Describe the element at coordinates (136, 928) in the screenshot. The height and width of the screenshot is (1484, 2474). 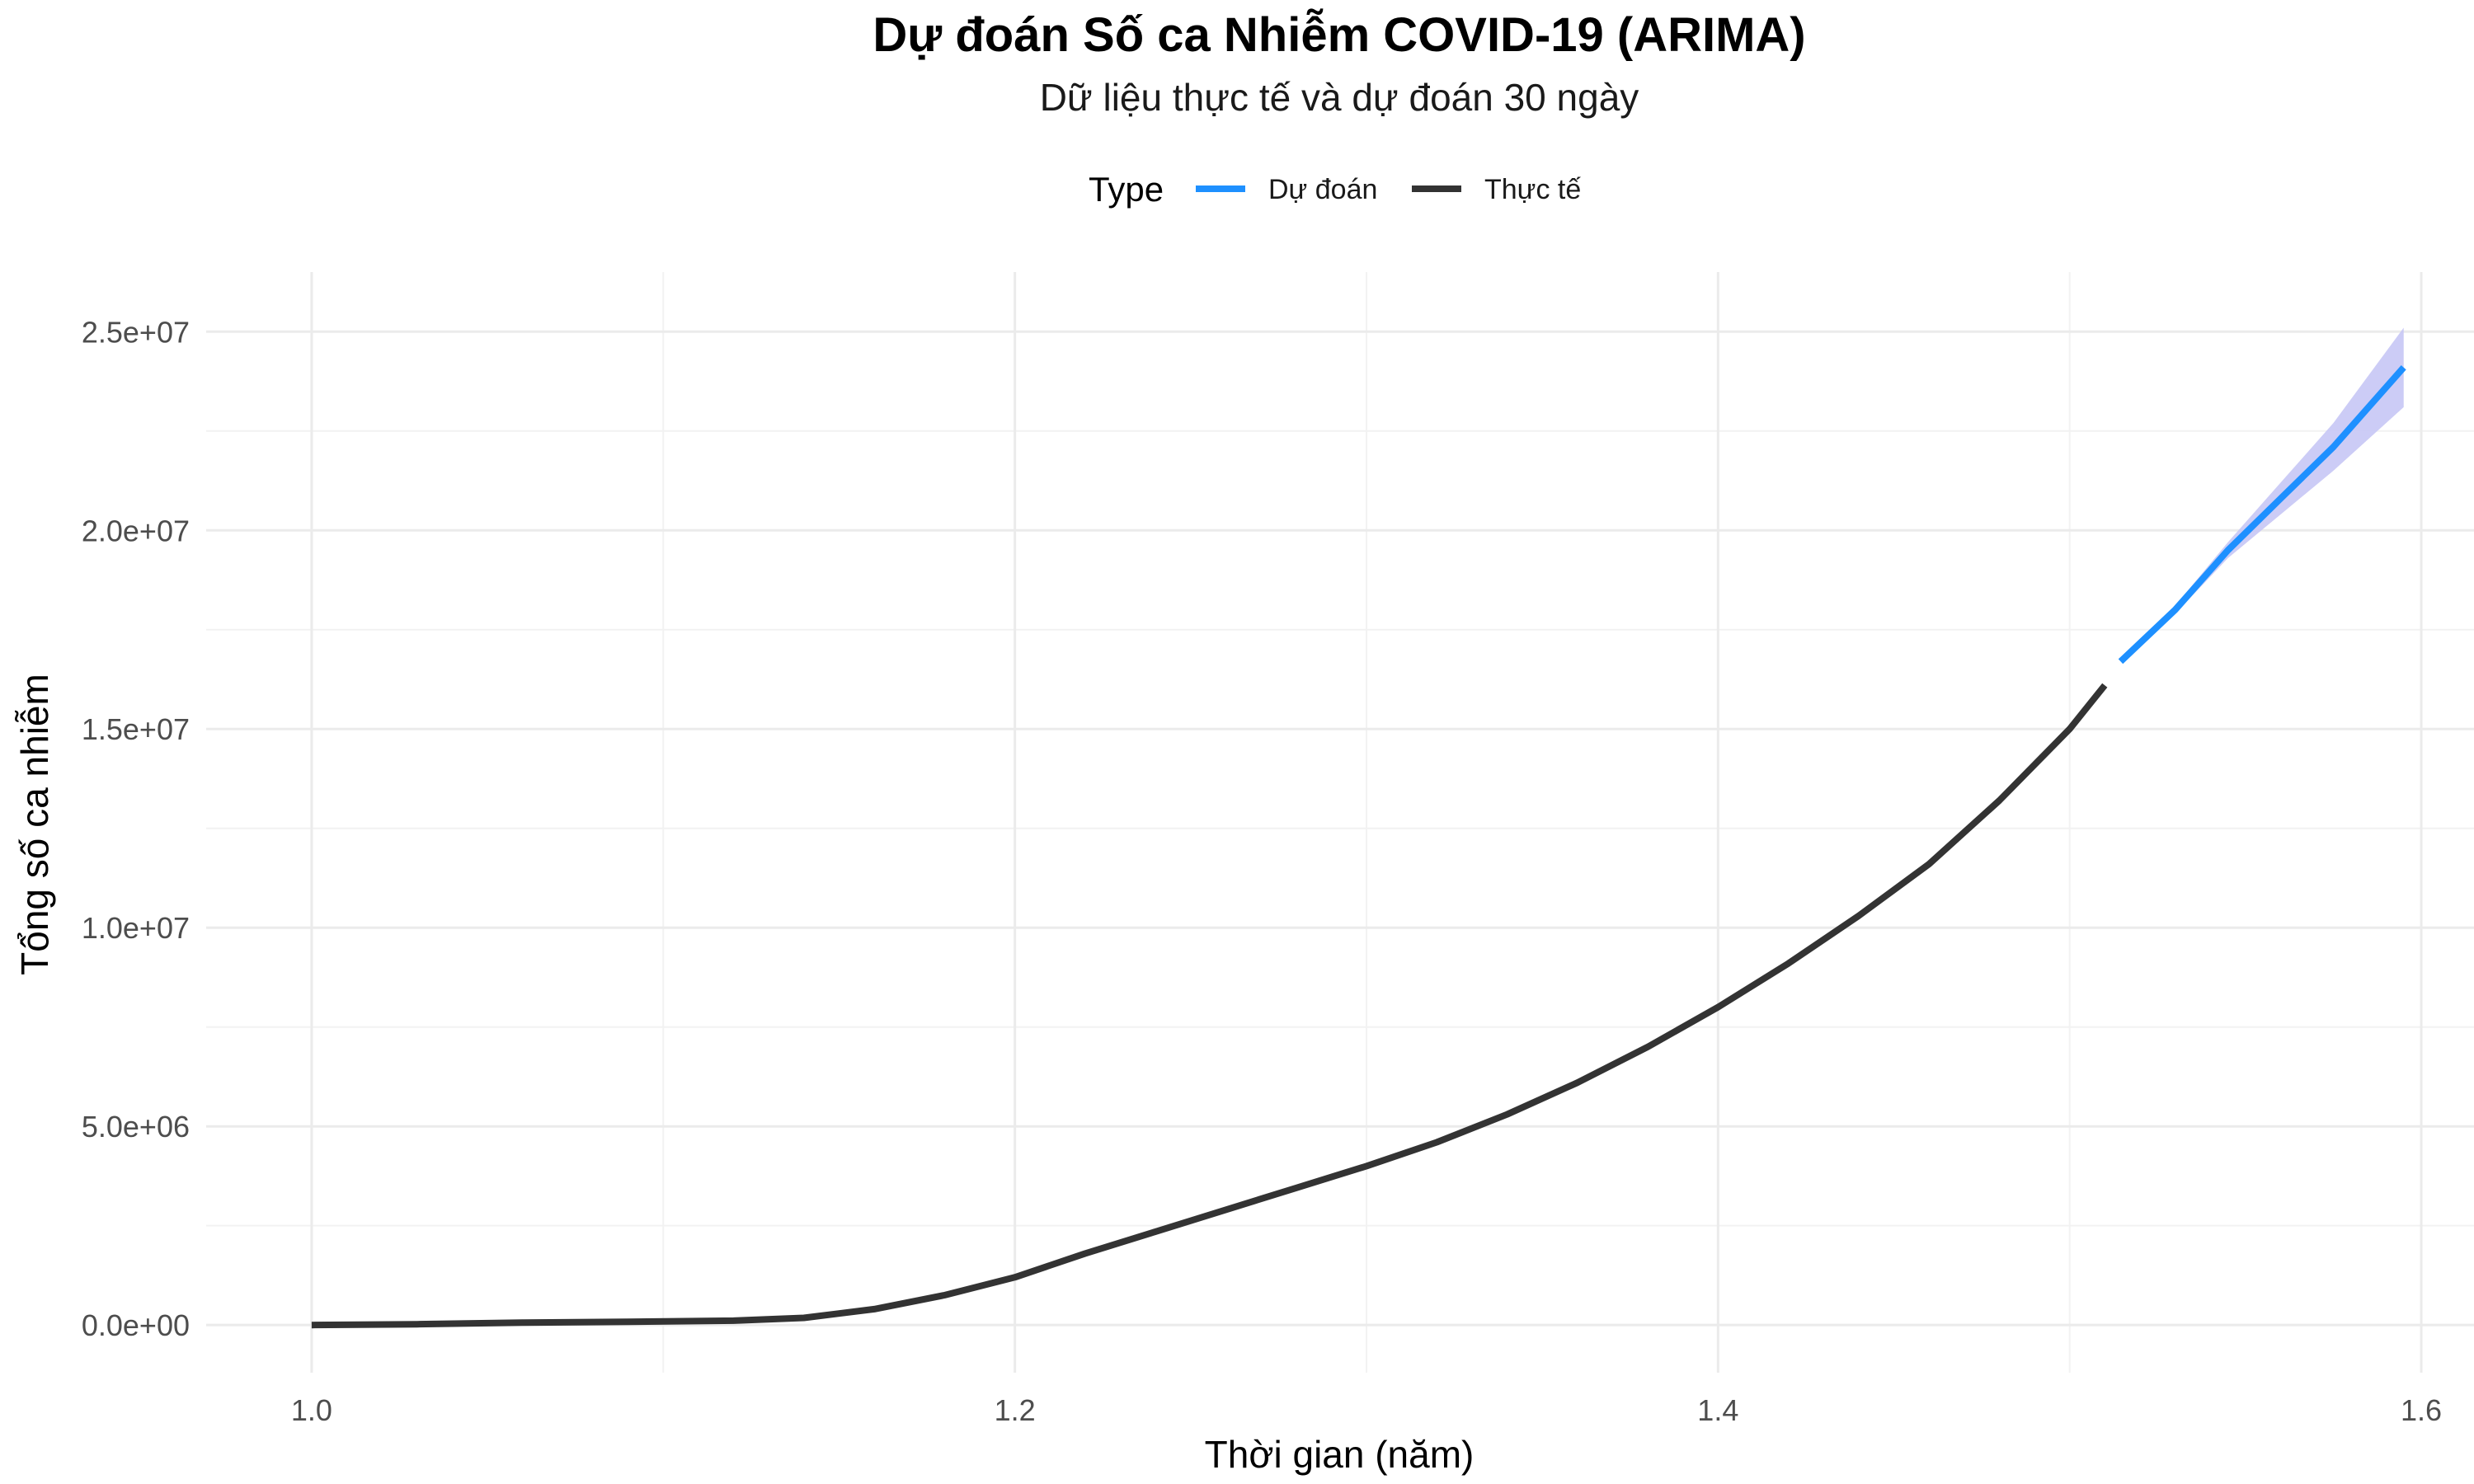
I see `y-tick-label: 1.0e+07` at that location.